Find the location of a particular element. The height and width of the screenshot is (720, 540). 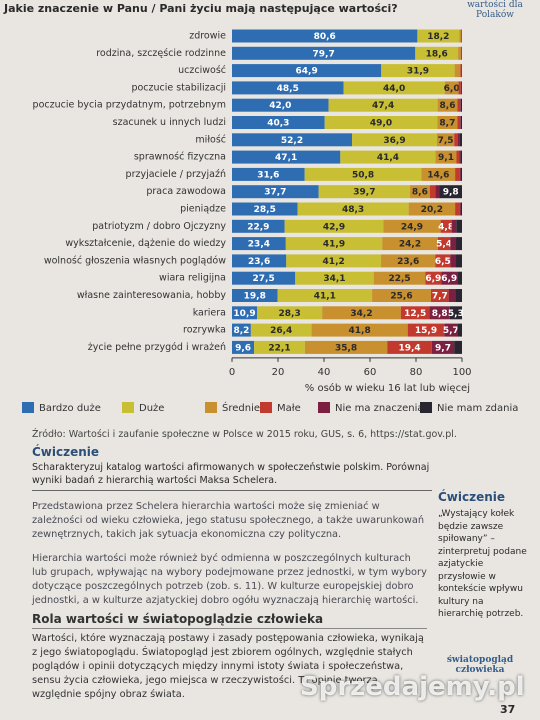

value-label: 22,1 is located at coordinates (279, 348).